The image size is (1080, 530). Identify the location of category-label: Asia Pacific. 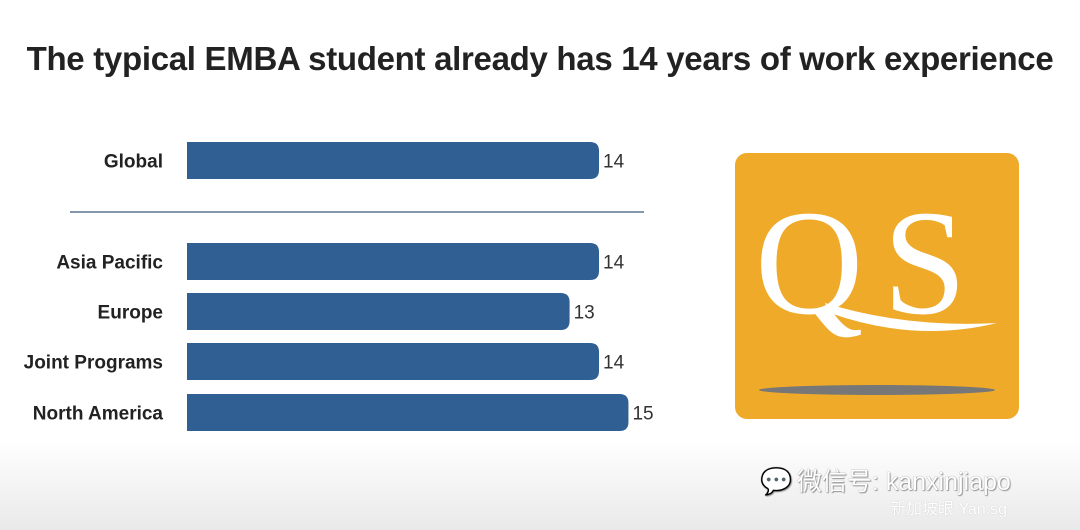
(109, 263).